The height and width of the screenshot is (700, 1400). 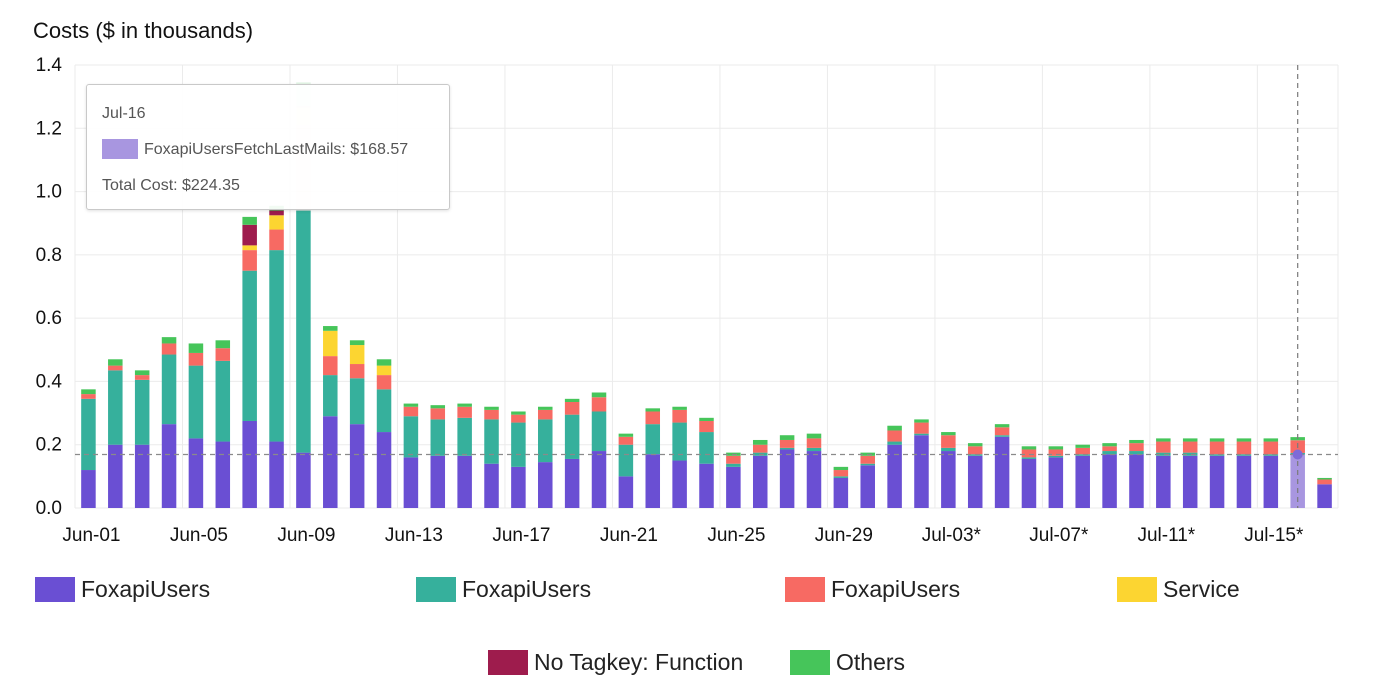 I want to click on legend-item-no-tagkey-function: No Tagkey: Function, so click(x=615, y=662).